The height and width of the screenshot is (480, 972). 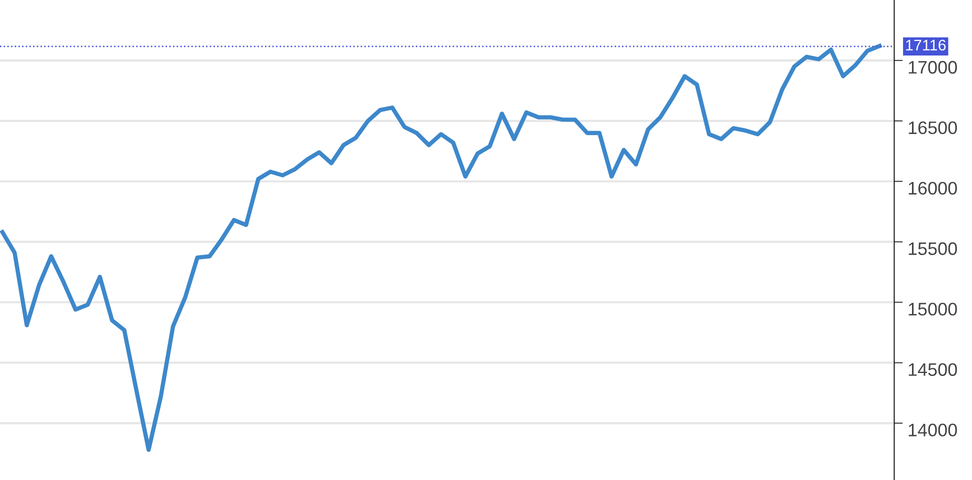 I want to click on y-tick-label: 16000, so click(x=932, y=188).